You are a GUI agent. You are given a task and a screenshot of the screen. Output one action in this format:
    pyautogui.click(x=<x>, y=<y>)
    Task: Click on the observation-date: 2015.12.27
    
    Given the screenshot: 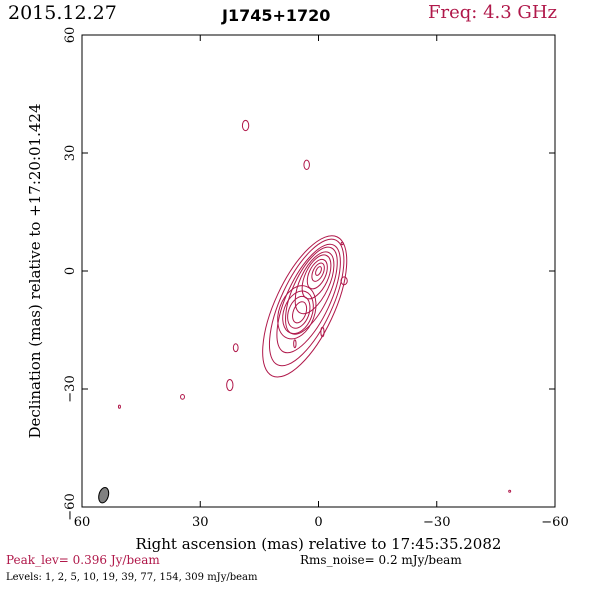 What is the action you would take?
    pyautogui.click(x=62, y=13)
    